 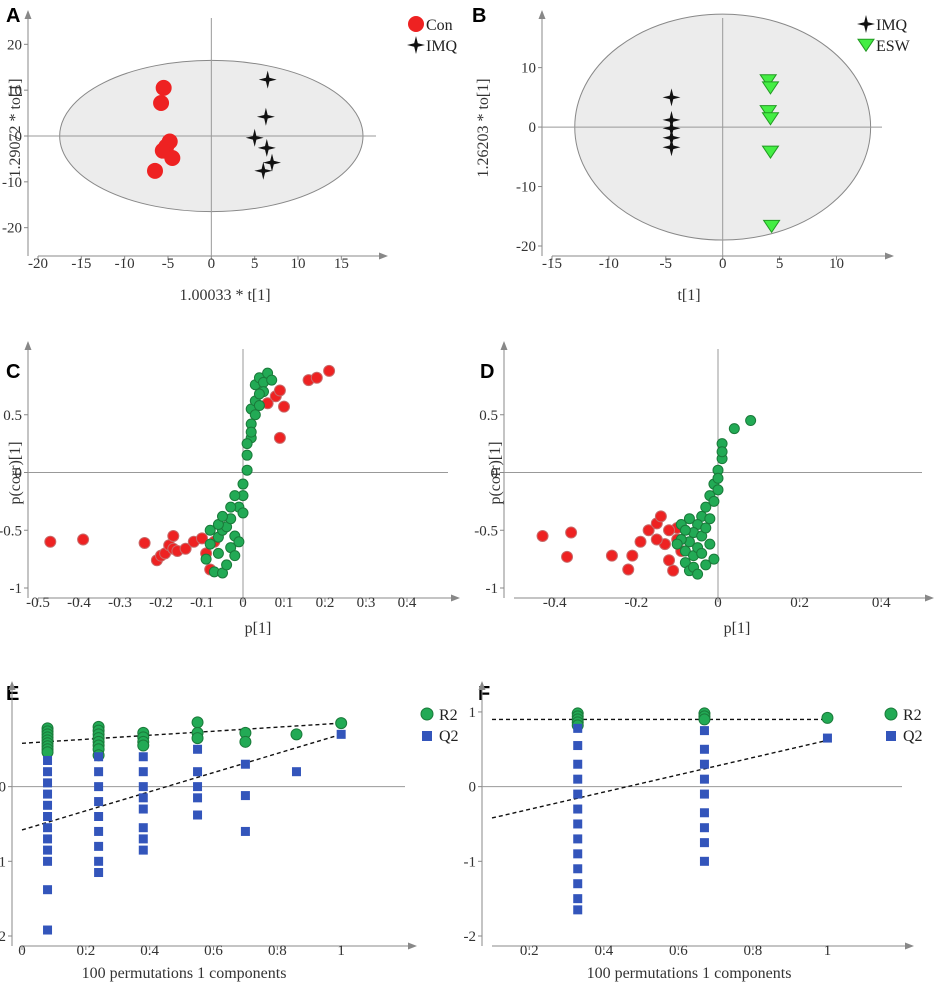 I want to click on panel-b-xtick-label: -15, so click(x=552, y=264).